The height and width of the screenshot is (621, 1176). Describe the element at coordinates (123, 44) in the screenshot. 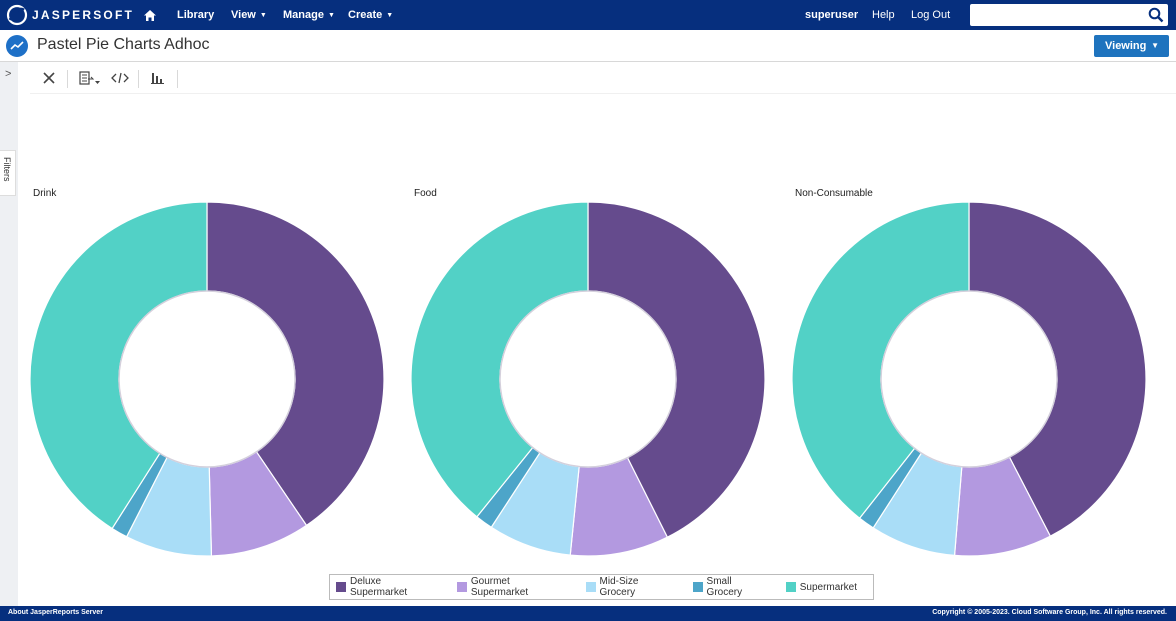

I see `page-title: Pastel Pie Charts Adhoc` at that location.